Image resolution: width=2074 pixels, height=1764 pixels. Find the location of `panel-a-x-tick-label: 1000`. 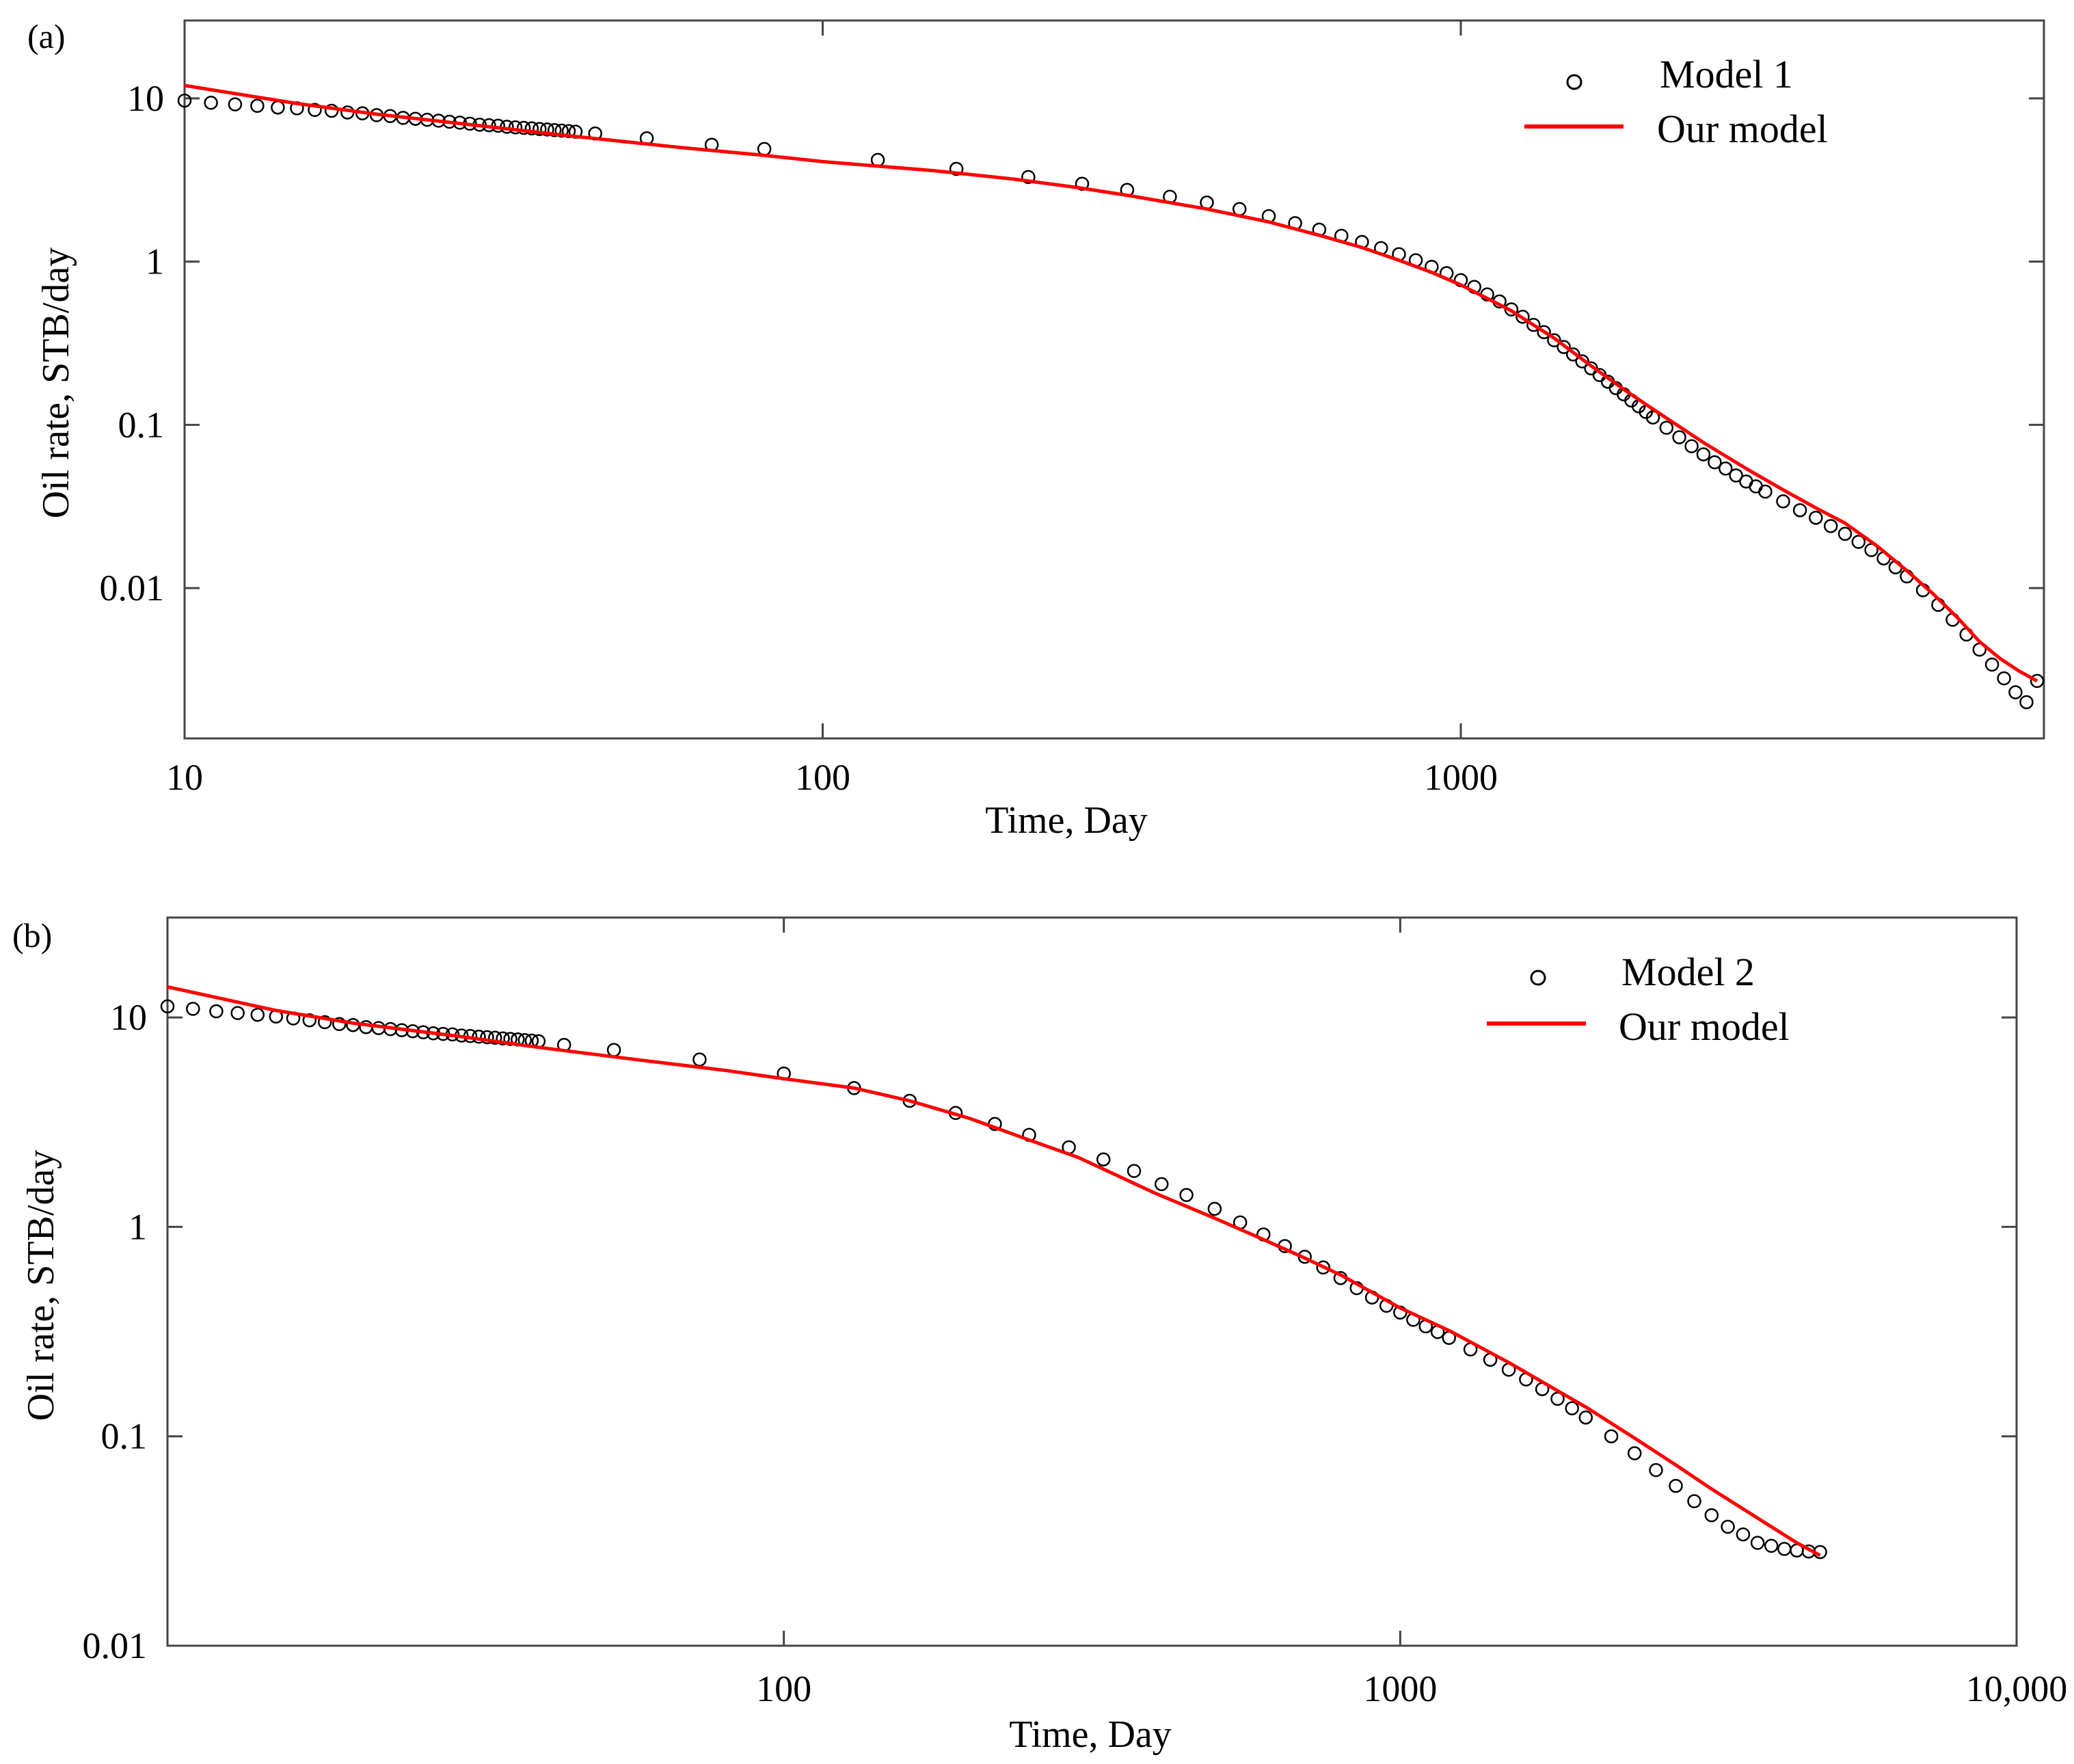

panel-a-x-tick-label: 1000 is located at coordinates (1461, 777).